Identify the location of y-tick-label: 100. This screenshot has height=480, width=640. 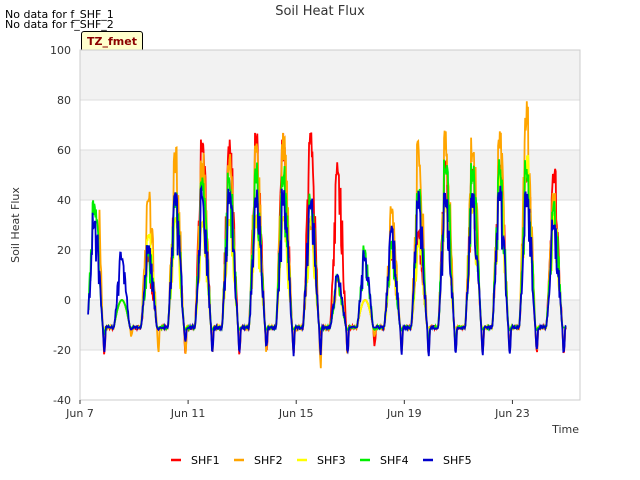
(60, 50).